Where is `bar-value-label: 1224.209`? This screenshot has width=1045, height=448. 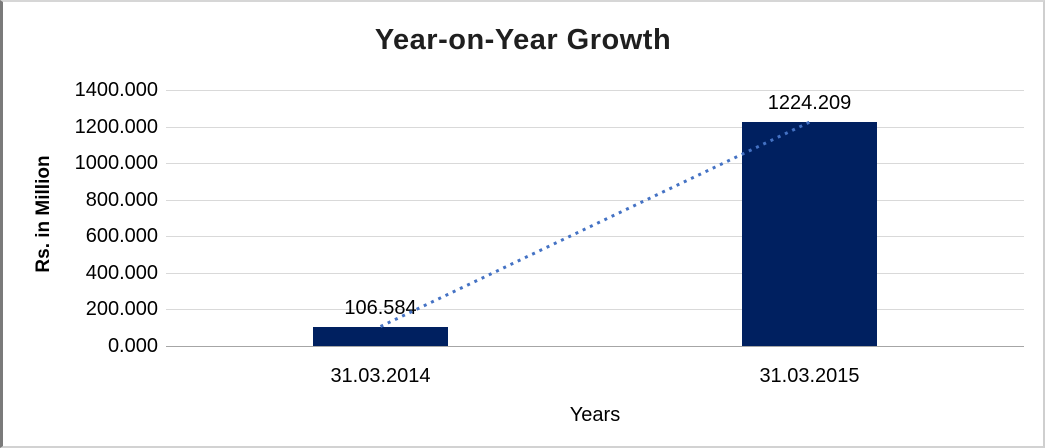
bar-value-label: 1224.209 is located at coordinates (809, 103).